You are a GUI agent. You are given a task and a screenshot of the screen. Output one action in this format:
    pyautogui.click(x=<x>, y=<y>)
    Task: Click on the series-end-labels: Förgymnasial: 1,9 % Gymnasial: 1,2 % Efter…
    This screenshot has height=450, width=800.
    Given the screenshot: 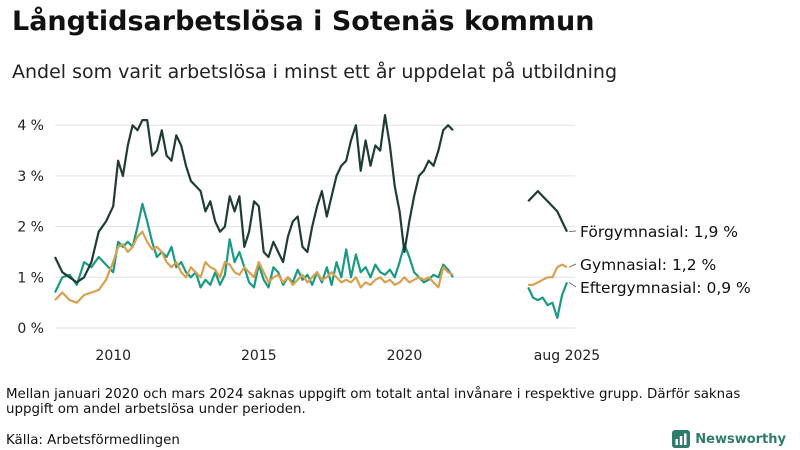 What is the action you would take?
    pyautogui.click(x=659, y=260)
    